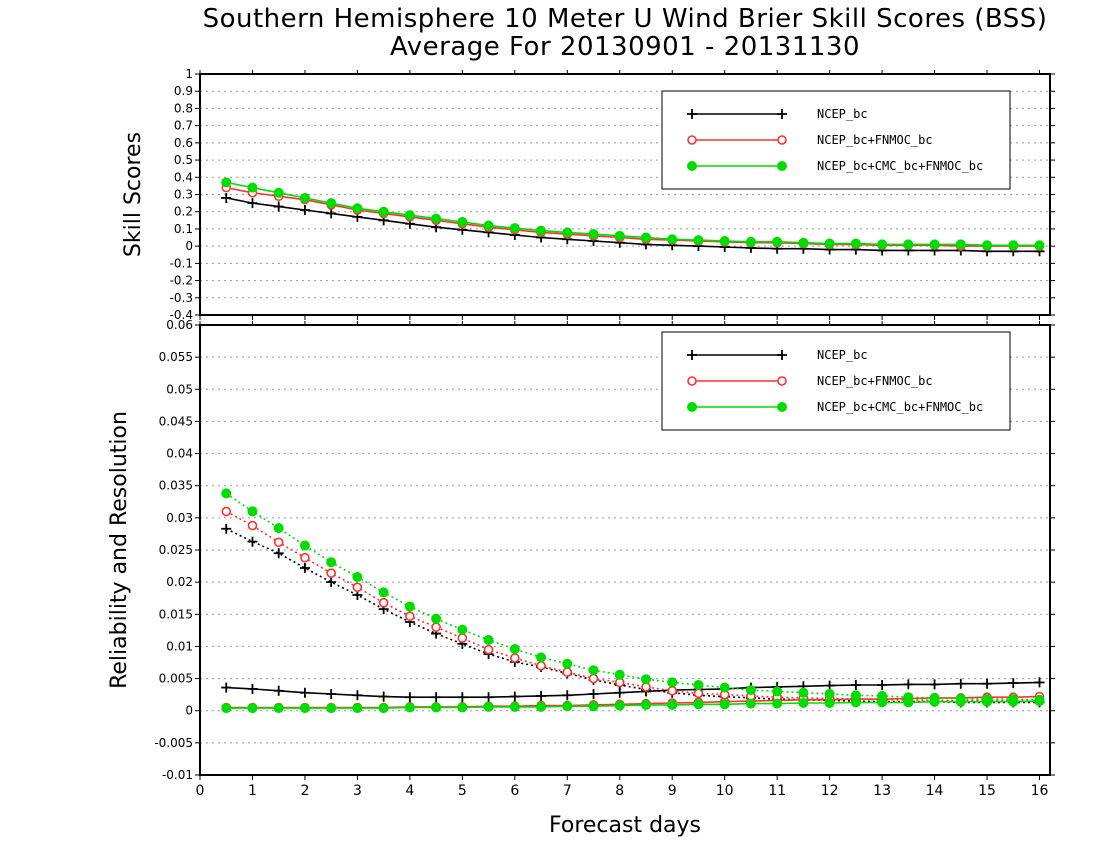  Describe the element at coordinates (409, 791) in the screenshot. I see `x-tick-label: 4` at that location.